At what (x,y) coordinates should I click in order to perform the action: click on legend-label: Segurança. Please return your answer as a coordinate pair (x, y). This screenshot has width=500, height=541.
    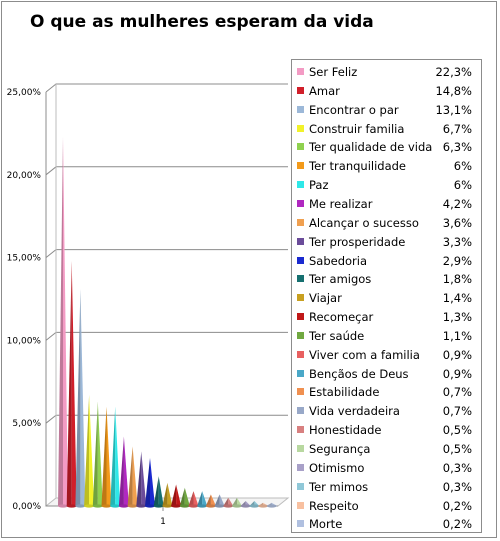
    Looking at the image, I should click on (340, 449).